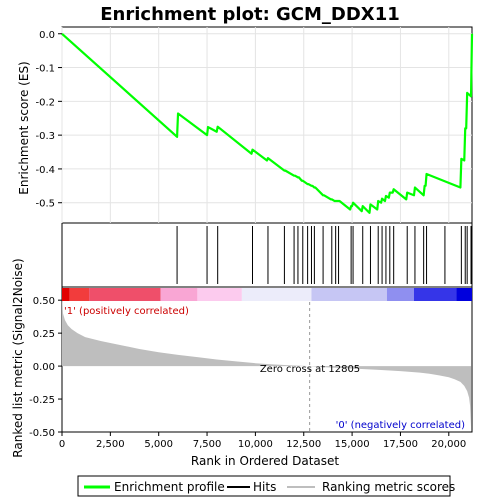 Image resolution: width=500 pixels, height=500 pixels. Describe the element at coordinates (47, 35) in the screenshot. I see `es-tick-label-0: 0.0` at that location.